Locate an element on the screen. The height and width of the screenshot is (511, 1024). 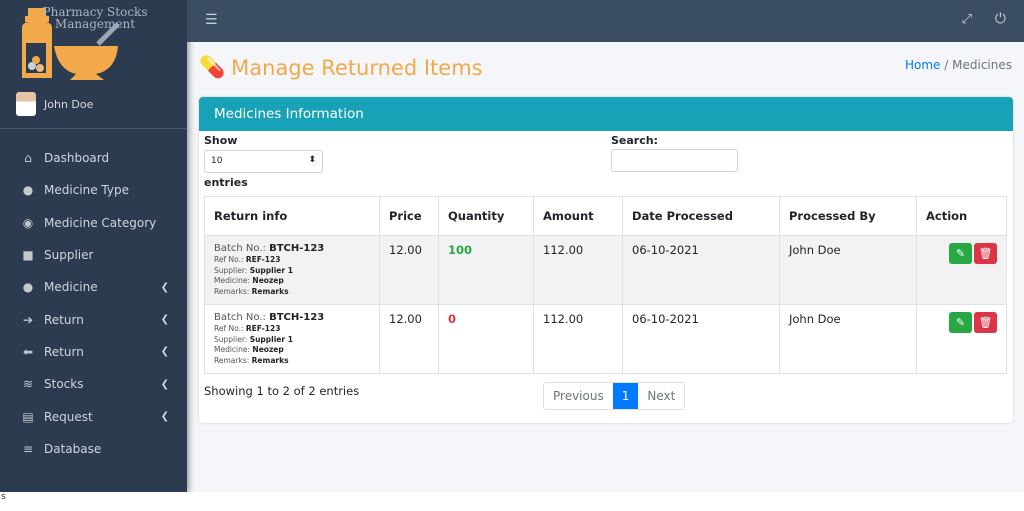
card-title: Medicines Information is located at coordinates (606, 114).